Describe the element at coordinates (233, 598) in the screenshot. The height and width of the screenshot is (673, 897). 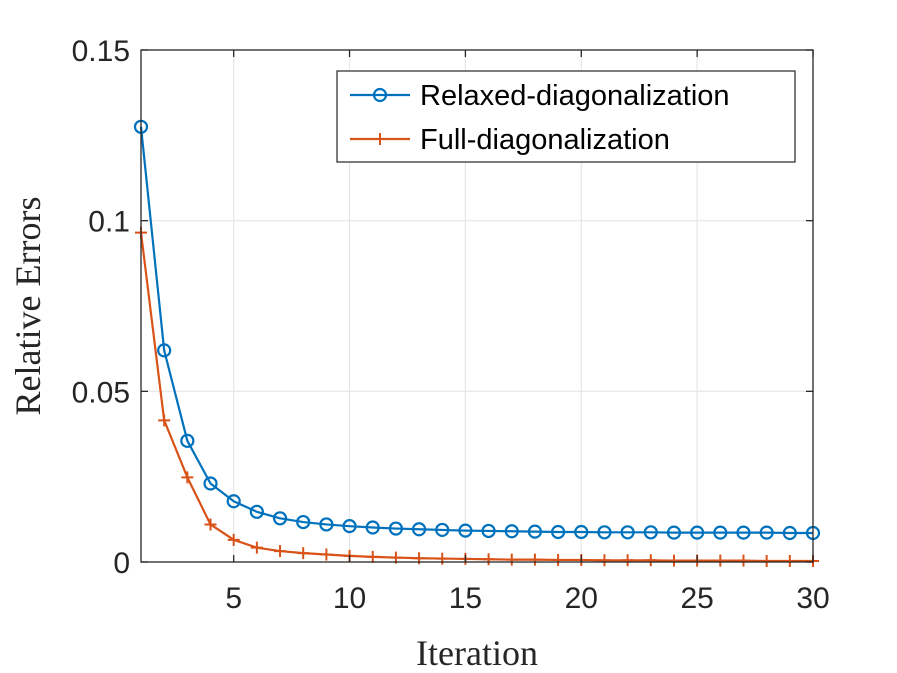
I see `x-tick-label: 5` at that location.